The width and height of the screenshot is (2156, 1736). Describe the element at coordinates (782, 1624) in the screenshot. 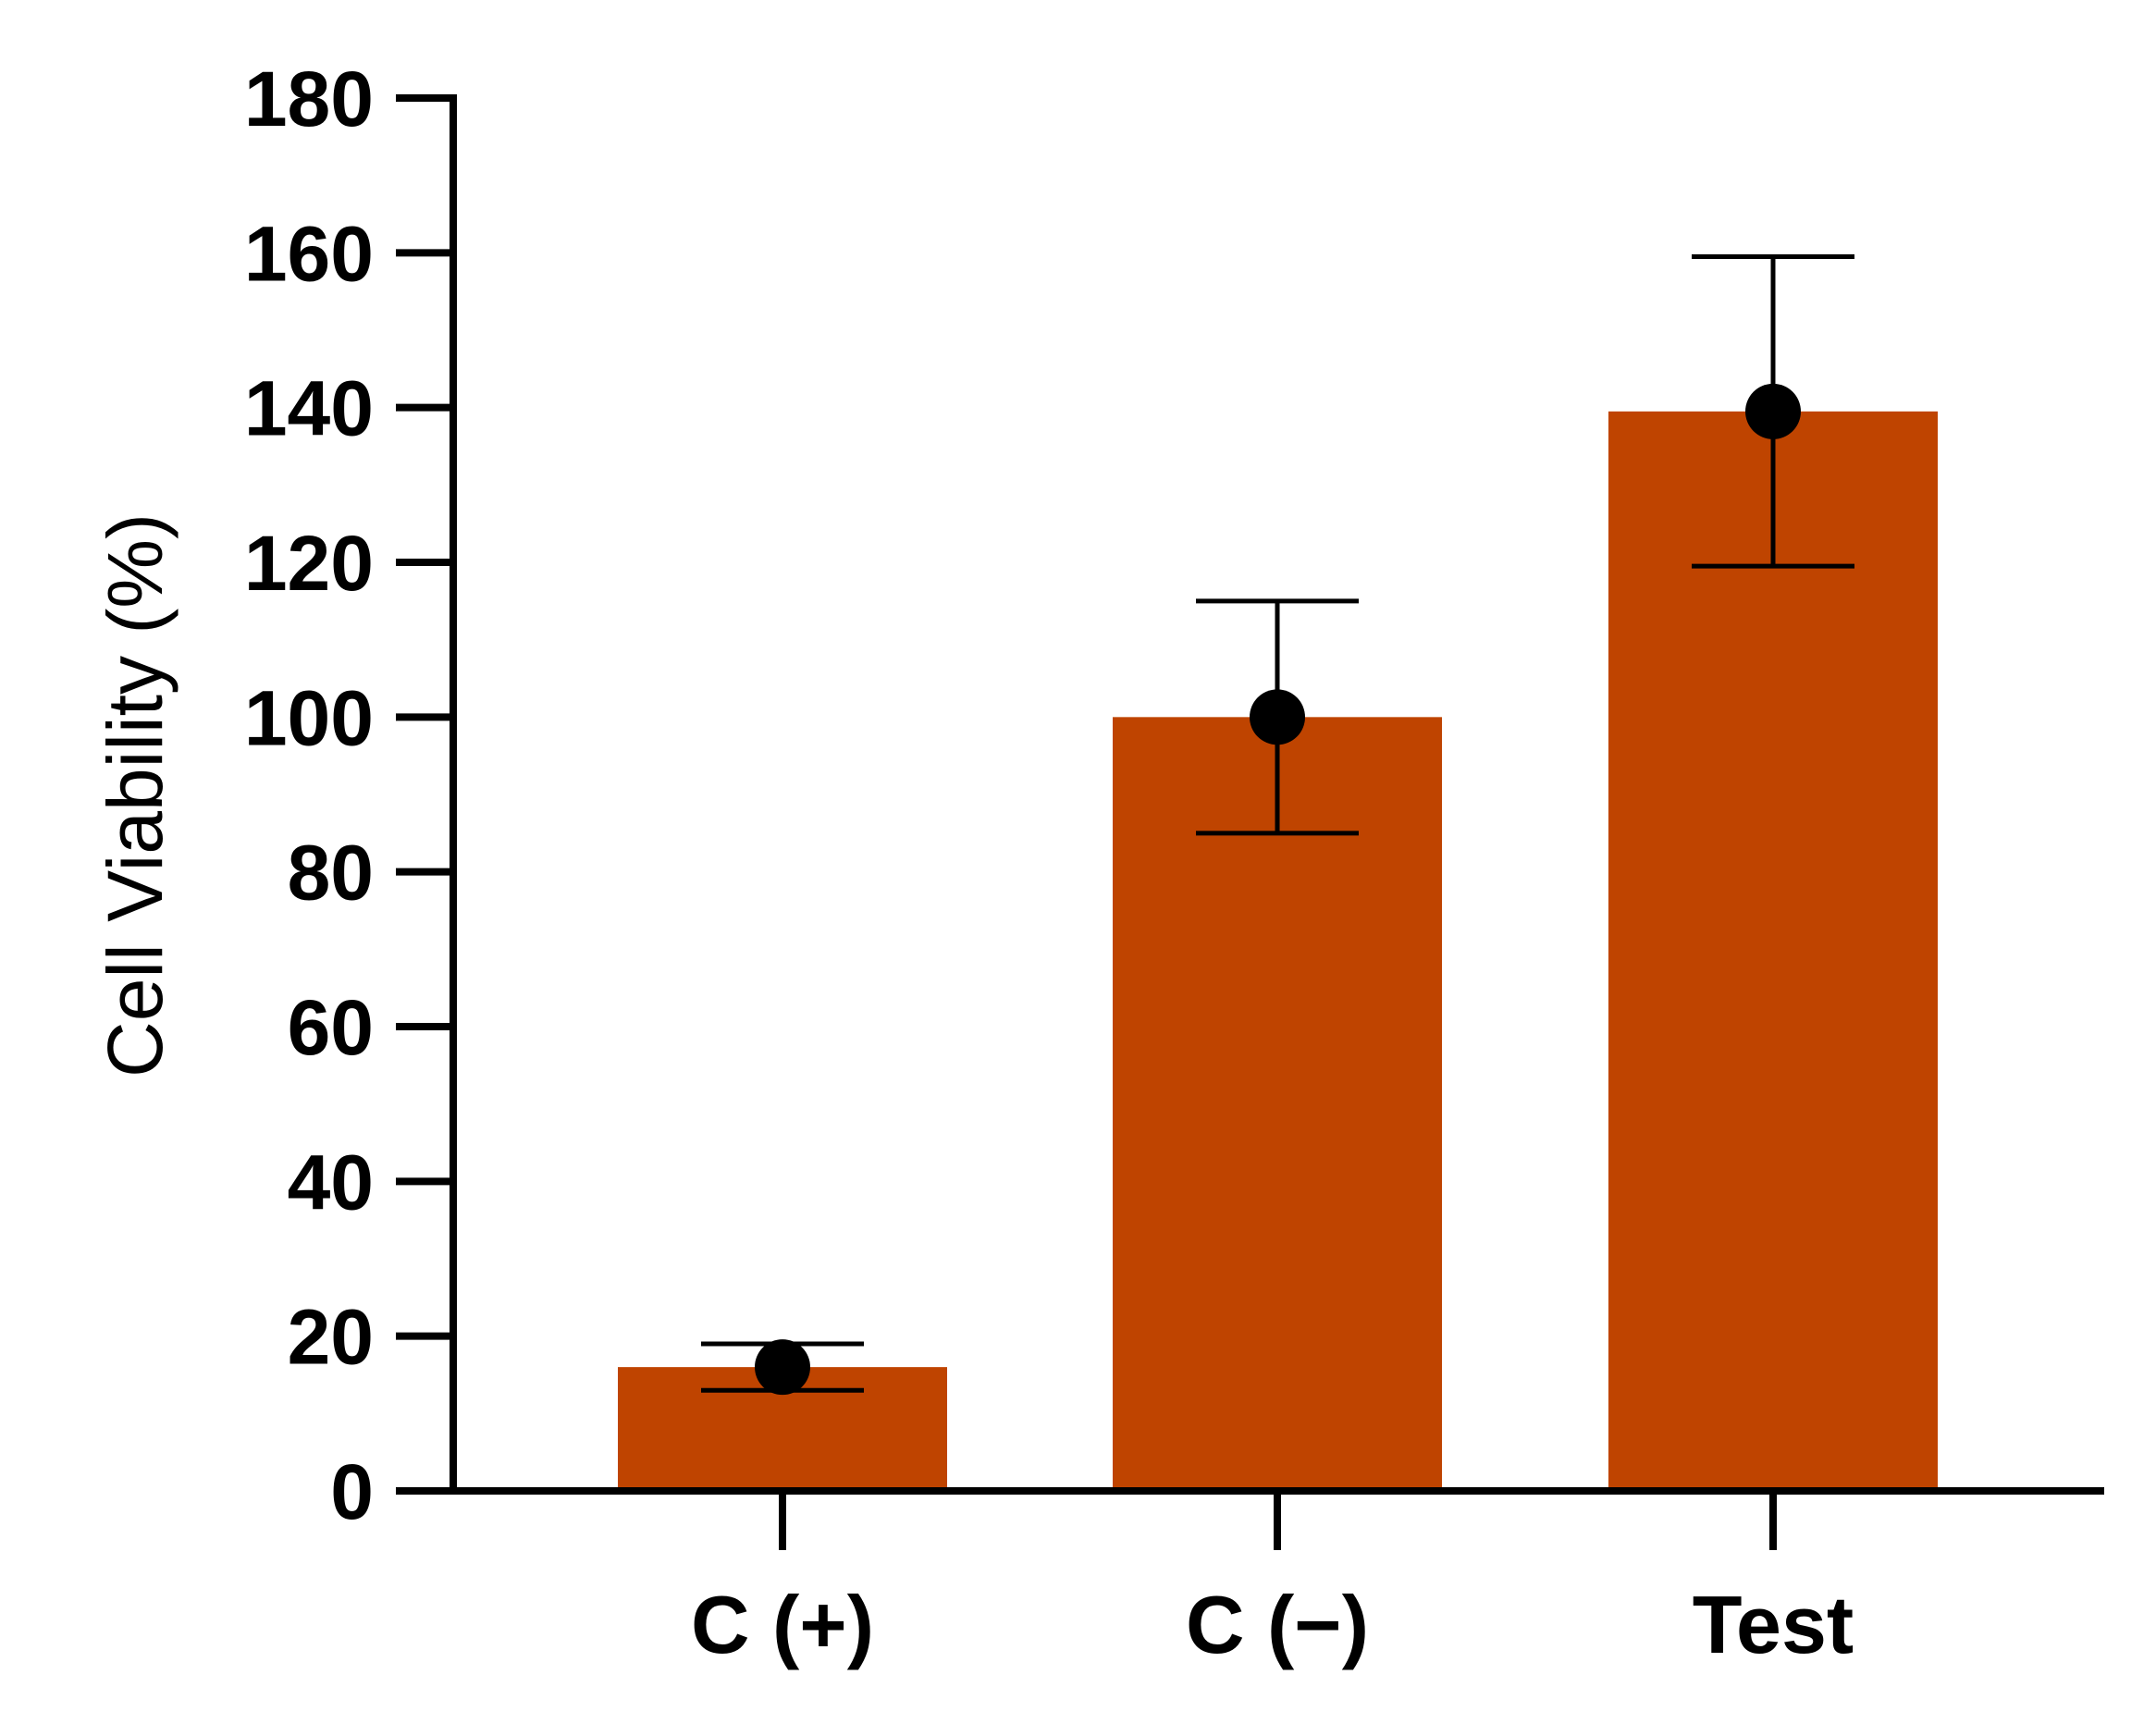

I see `x-tick-label-0: C (+)` at that location.